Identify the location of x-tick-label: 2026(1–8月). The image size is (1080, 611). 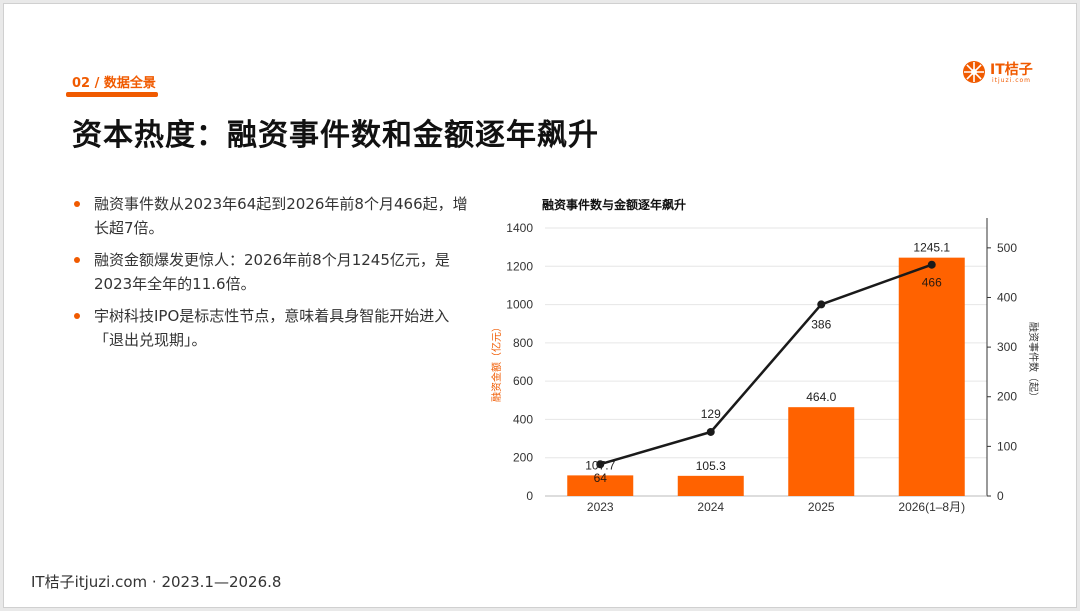
(931, 507).